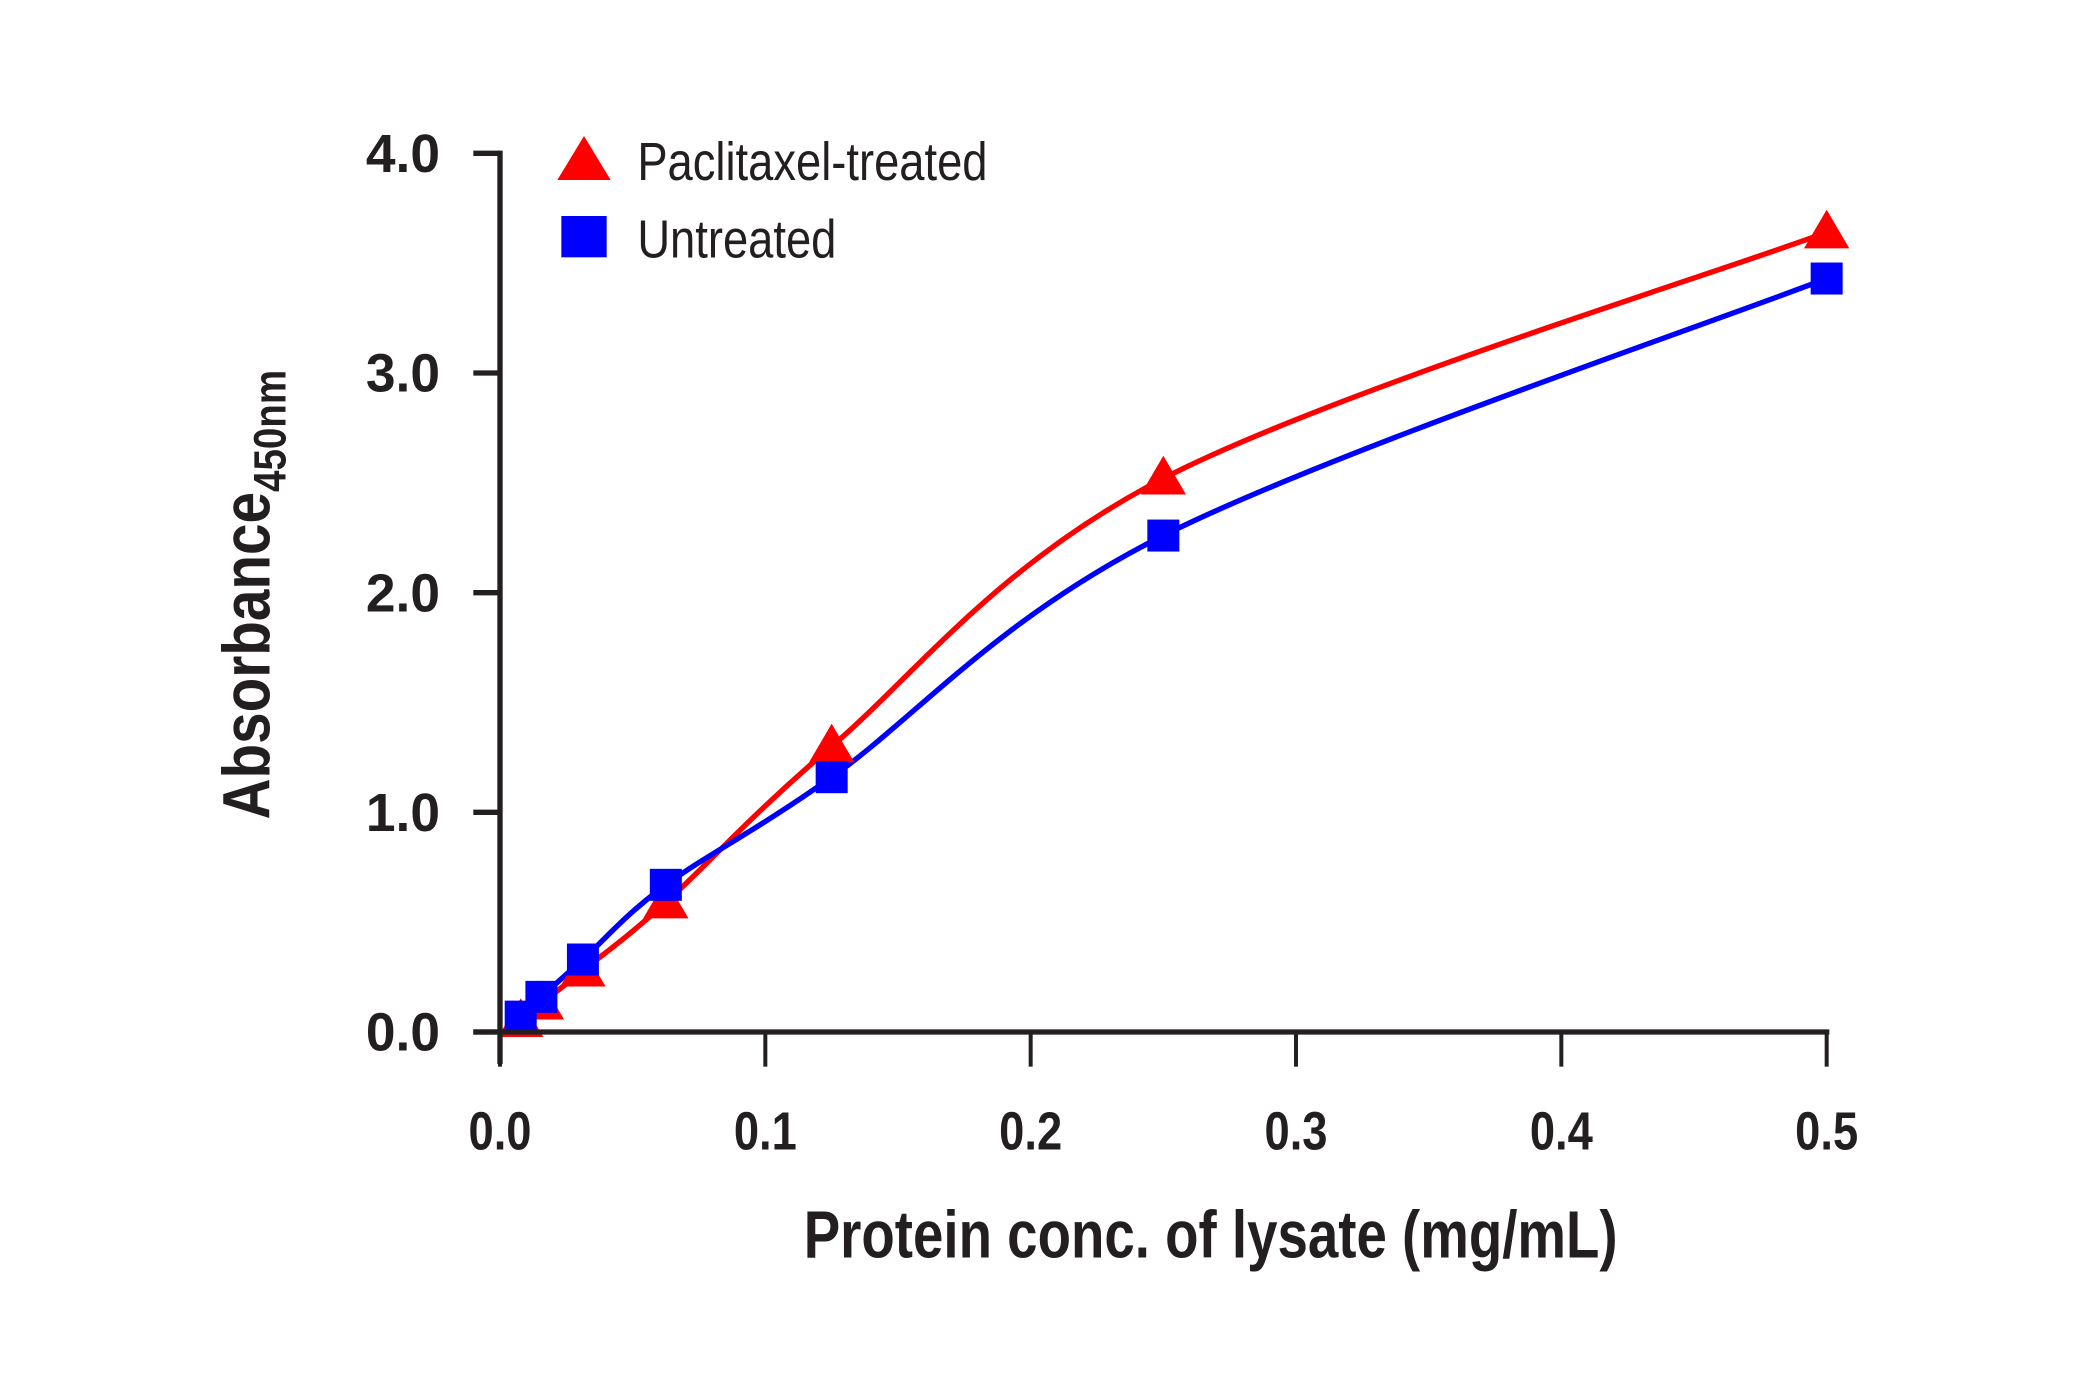 The width and height of the screenshot is (2080, 1400). I want to click on y-tick-label: 3.0, so click(403, 374).